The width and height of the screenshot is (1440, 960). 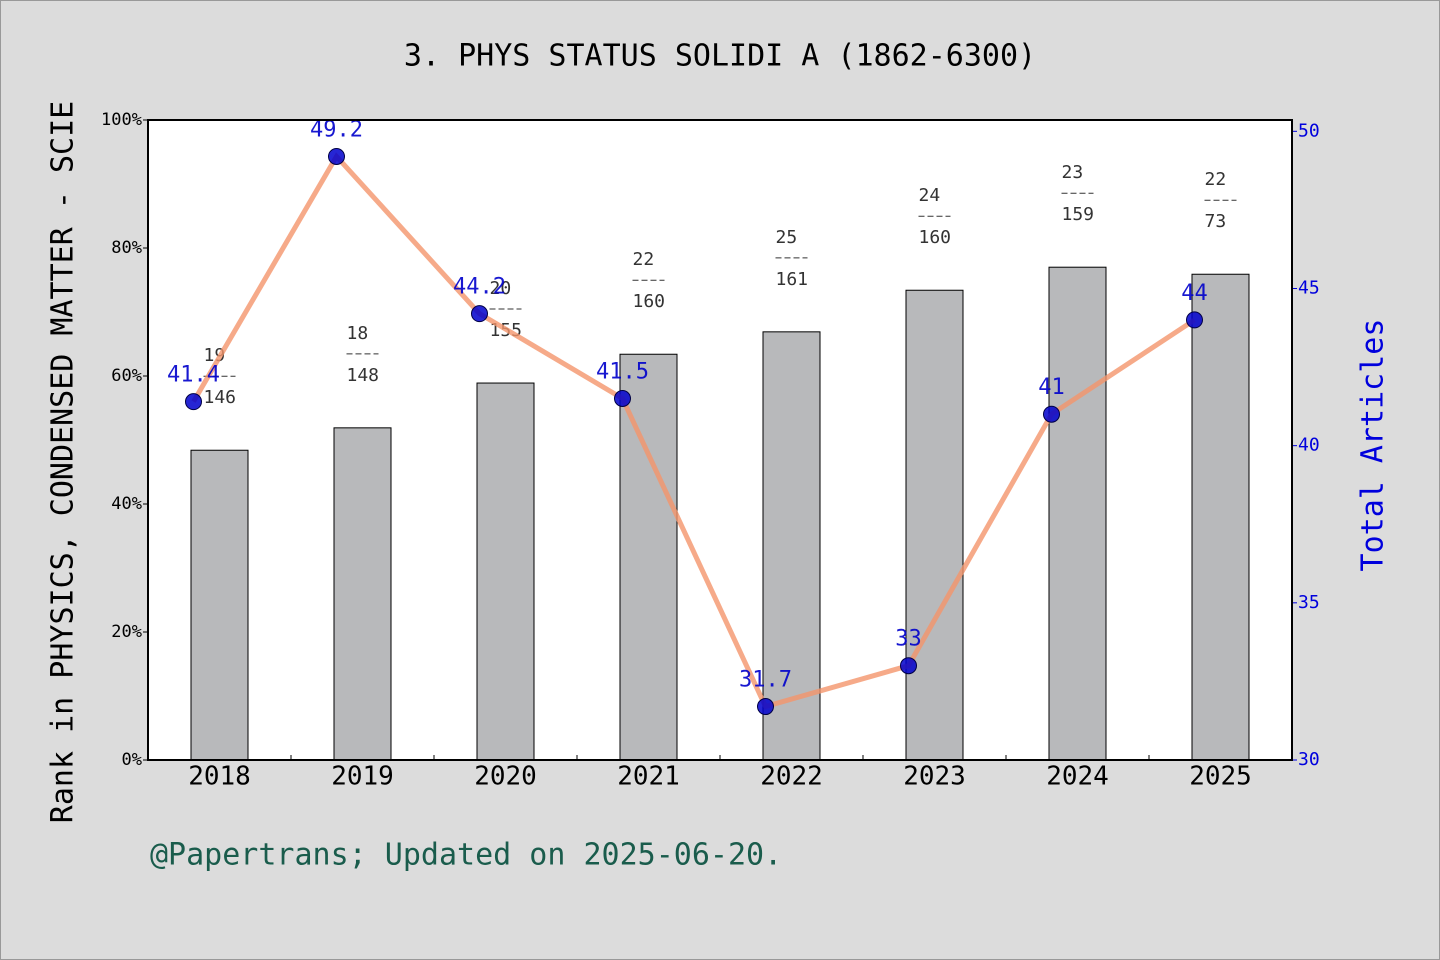 What do you see at coordinates (1220, 777) in the screenshot?
I see `x-tick-label: 2025` at bounding box center [1220, 777].